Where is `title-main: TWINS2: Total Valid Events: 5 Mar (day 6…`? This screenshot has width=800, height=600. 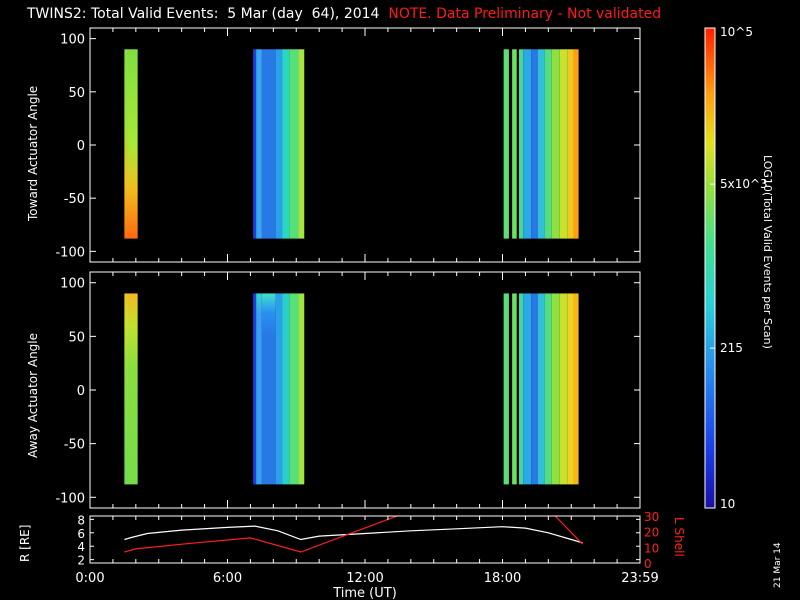 title-main: TWINS2: Total Valid Events: 5 Mar (day 6… is located at coordinates (203, 14).